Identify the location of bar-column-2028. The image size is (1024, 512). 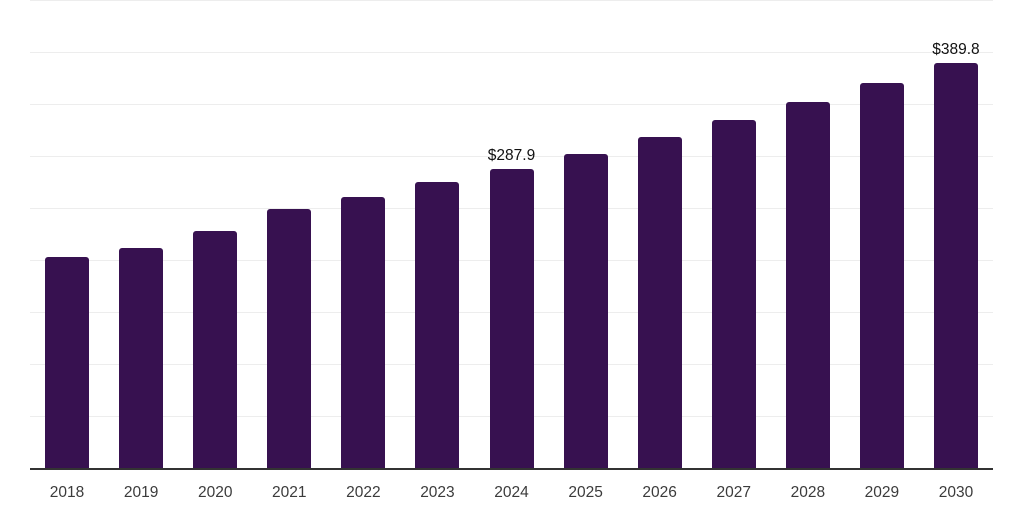
(808, 234).